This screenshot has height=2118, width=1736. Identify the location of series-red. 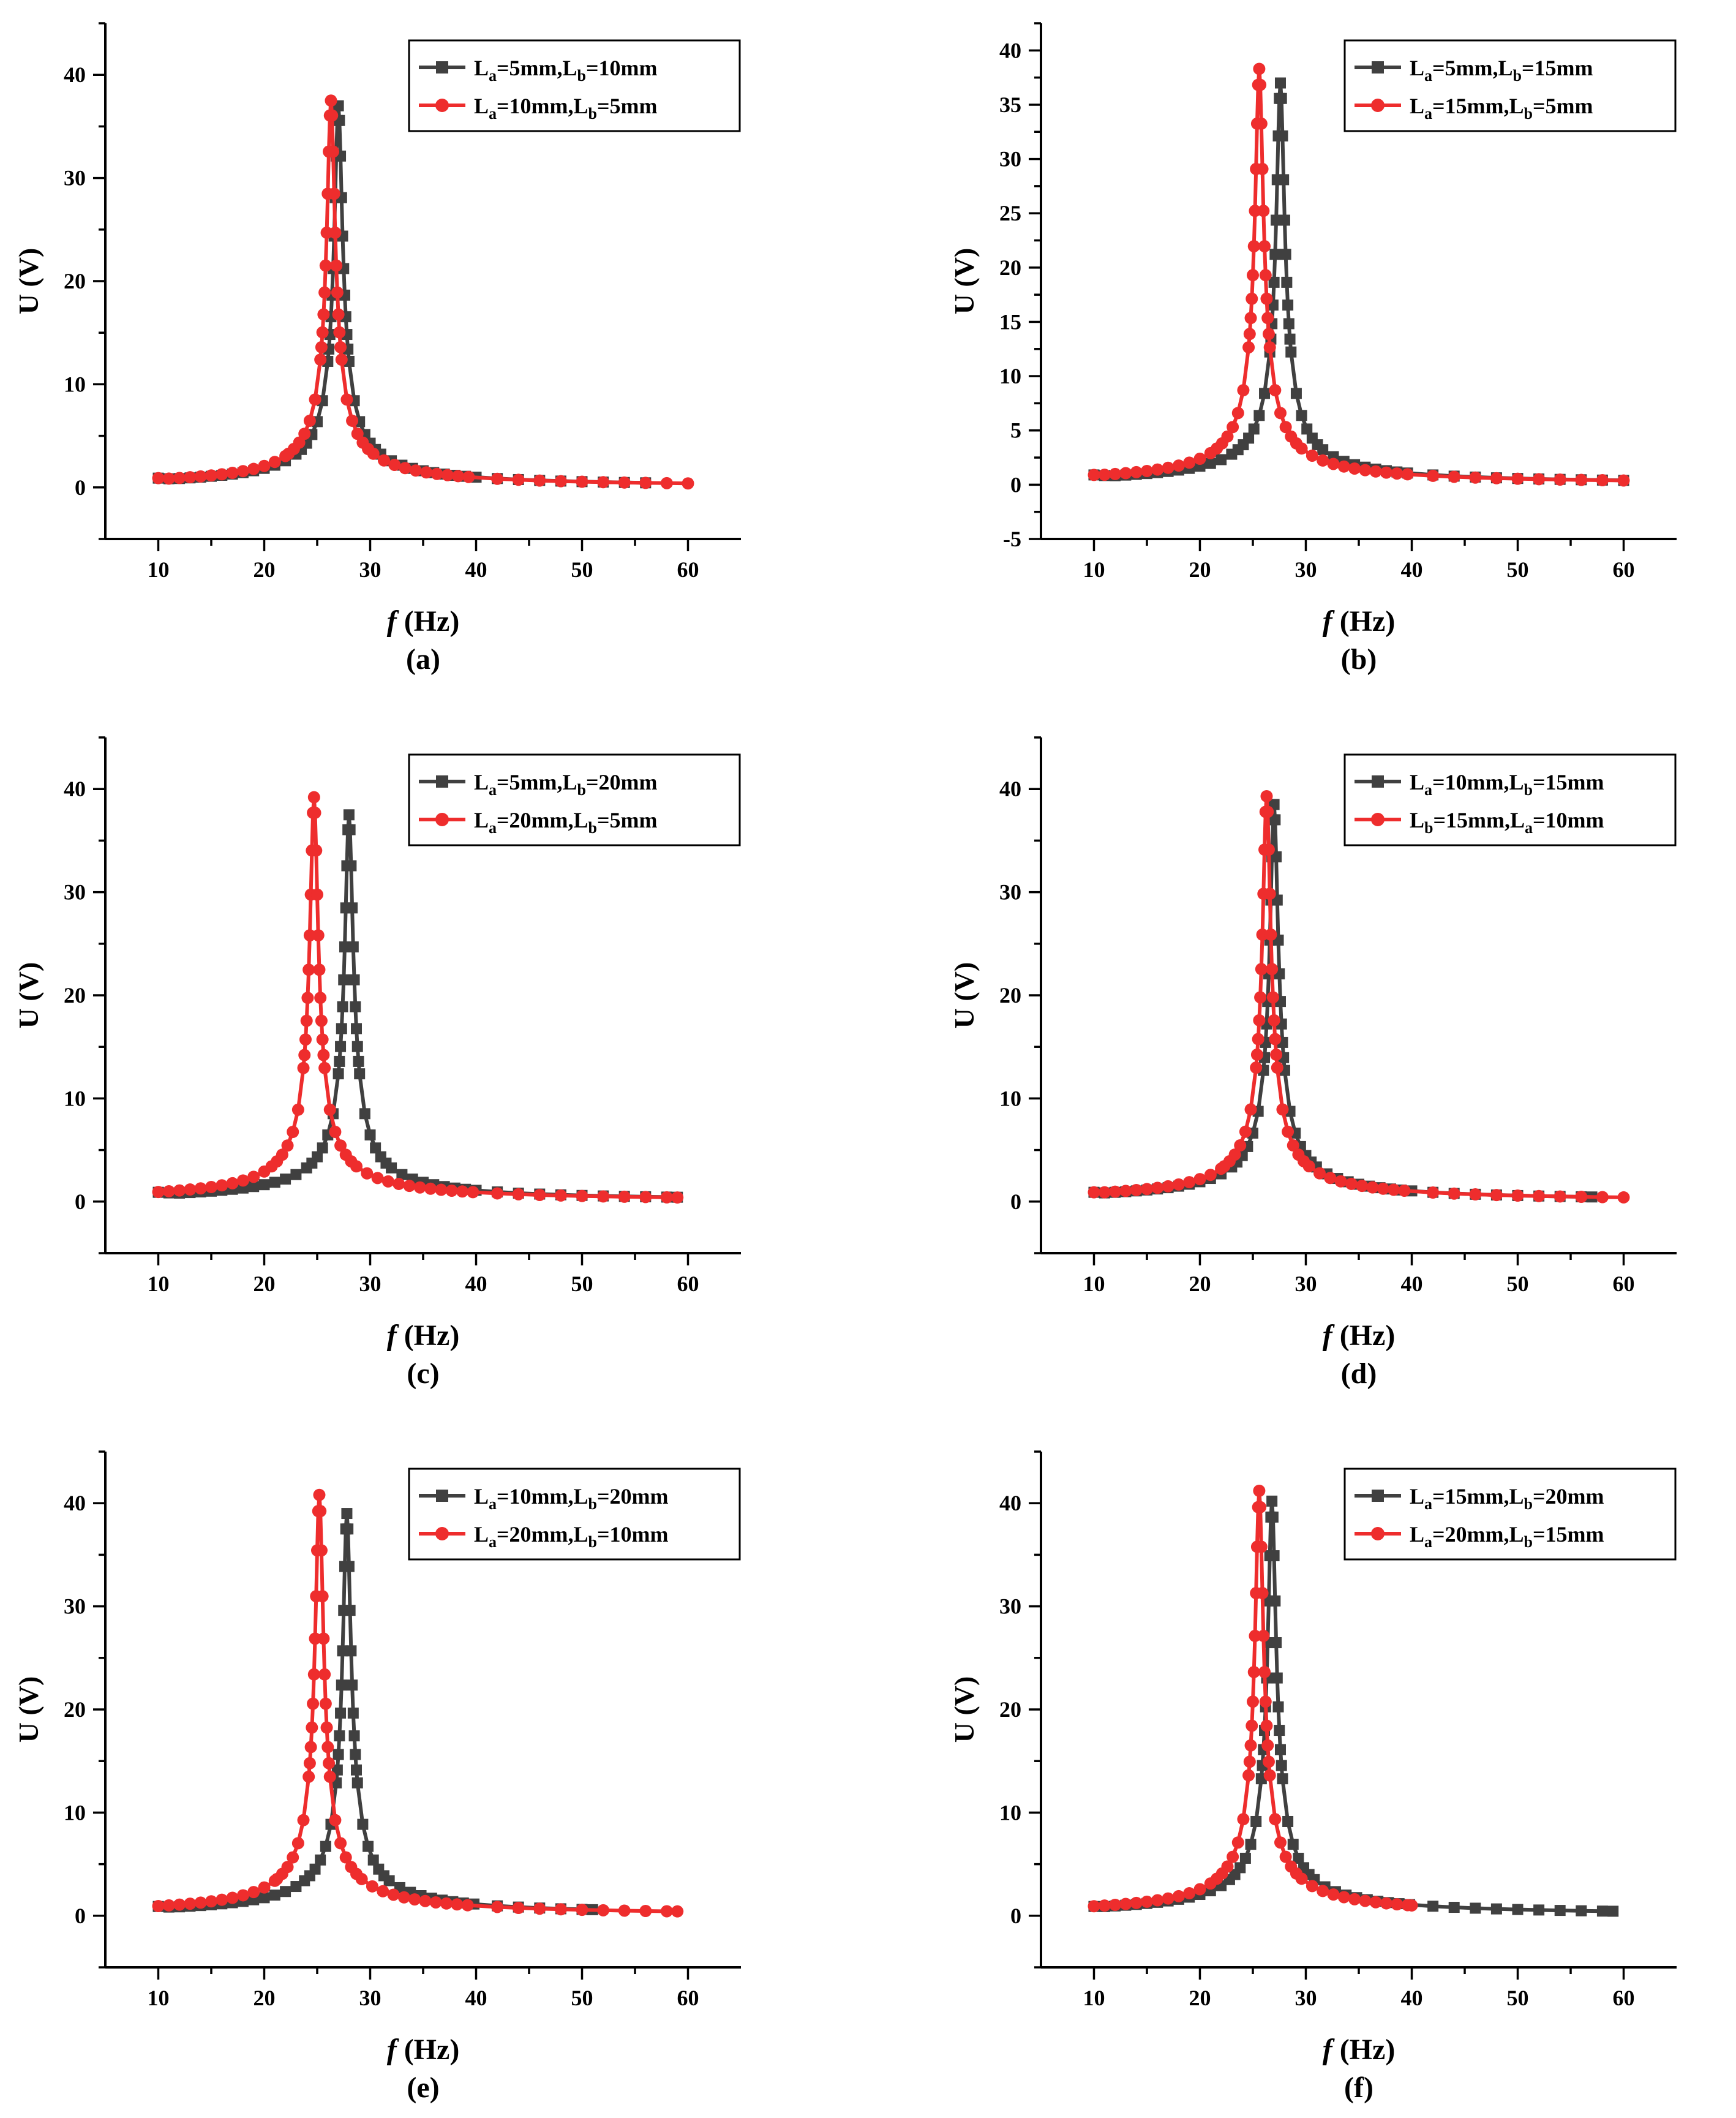
(418, 1703).